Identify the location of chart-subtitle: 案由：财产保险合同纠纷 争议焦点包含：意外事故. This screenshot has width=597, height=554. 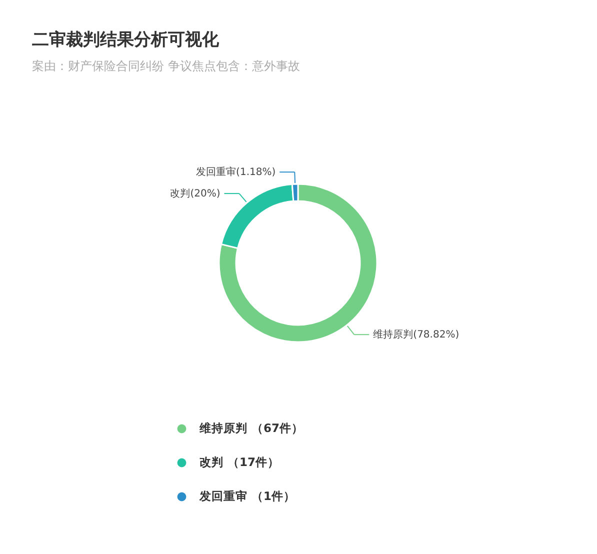
(166, 66).